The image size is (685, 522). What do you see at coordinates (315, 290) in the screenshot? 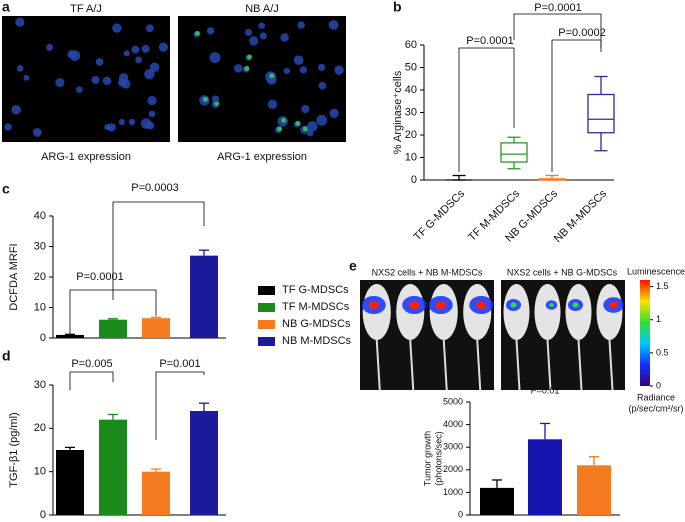
I see `legend-label: TF G-MDSCs` at bounding box center [315, 290].